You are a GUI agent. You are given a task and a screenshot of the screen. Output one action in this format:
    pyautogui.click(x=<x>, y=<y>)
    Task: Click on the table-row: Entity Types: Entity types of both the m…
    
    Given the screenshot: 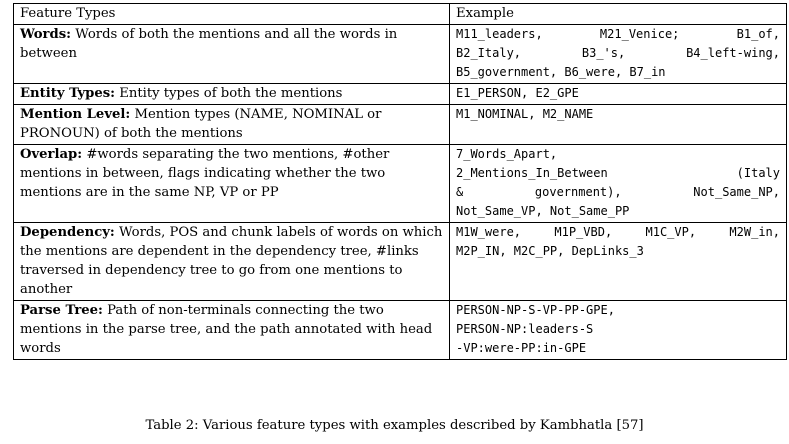 What is the action you would take?
    pyautogui.click(x=400, y=94)
    